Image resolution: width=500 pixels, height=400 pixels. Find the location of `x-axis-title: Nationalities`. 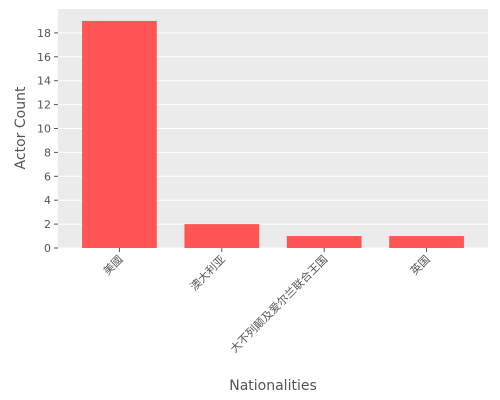

x-axis-title: Nationalities is located at coordinates (273, 386).